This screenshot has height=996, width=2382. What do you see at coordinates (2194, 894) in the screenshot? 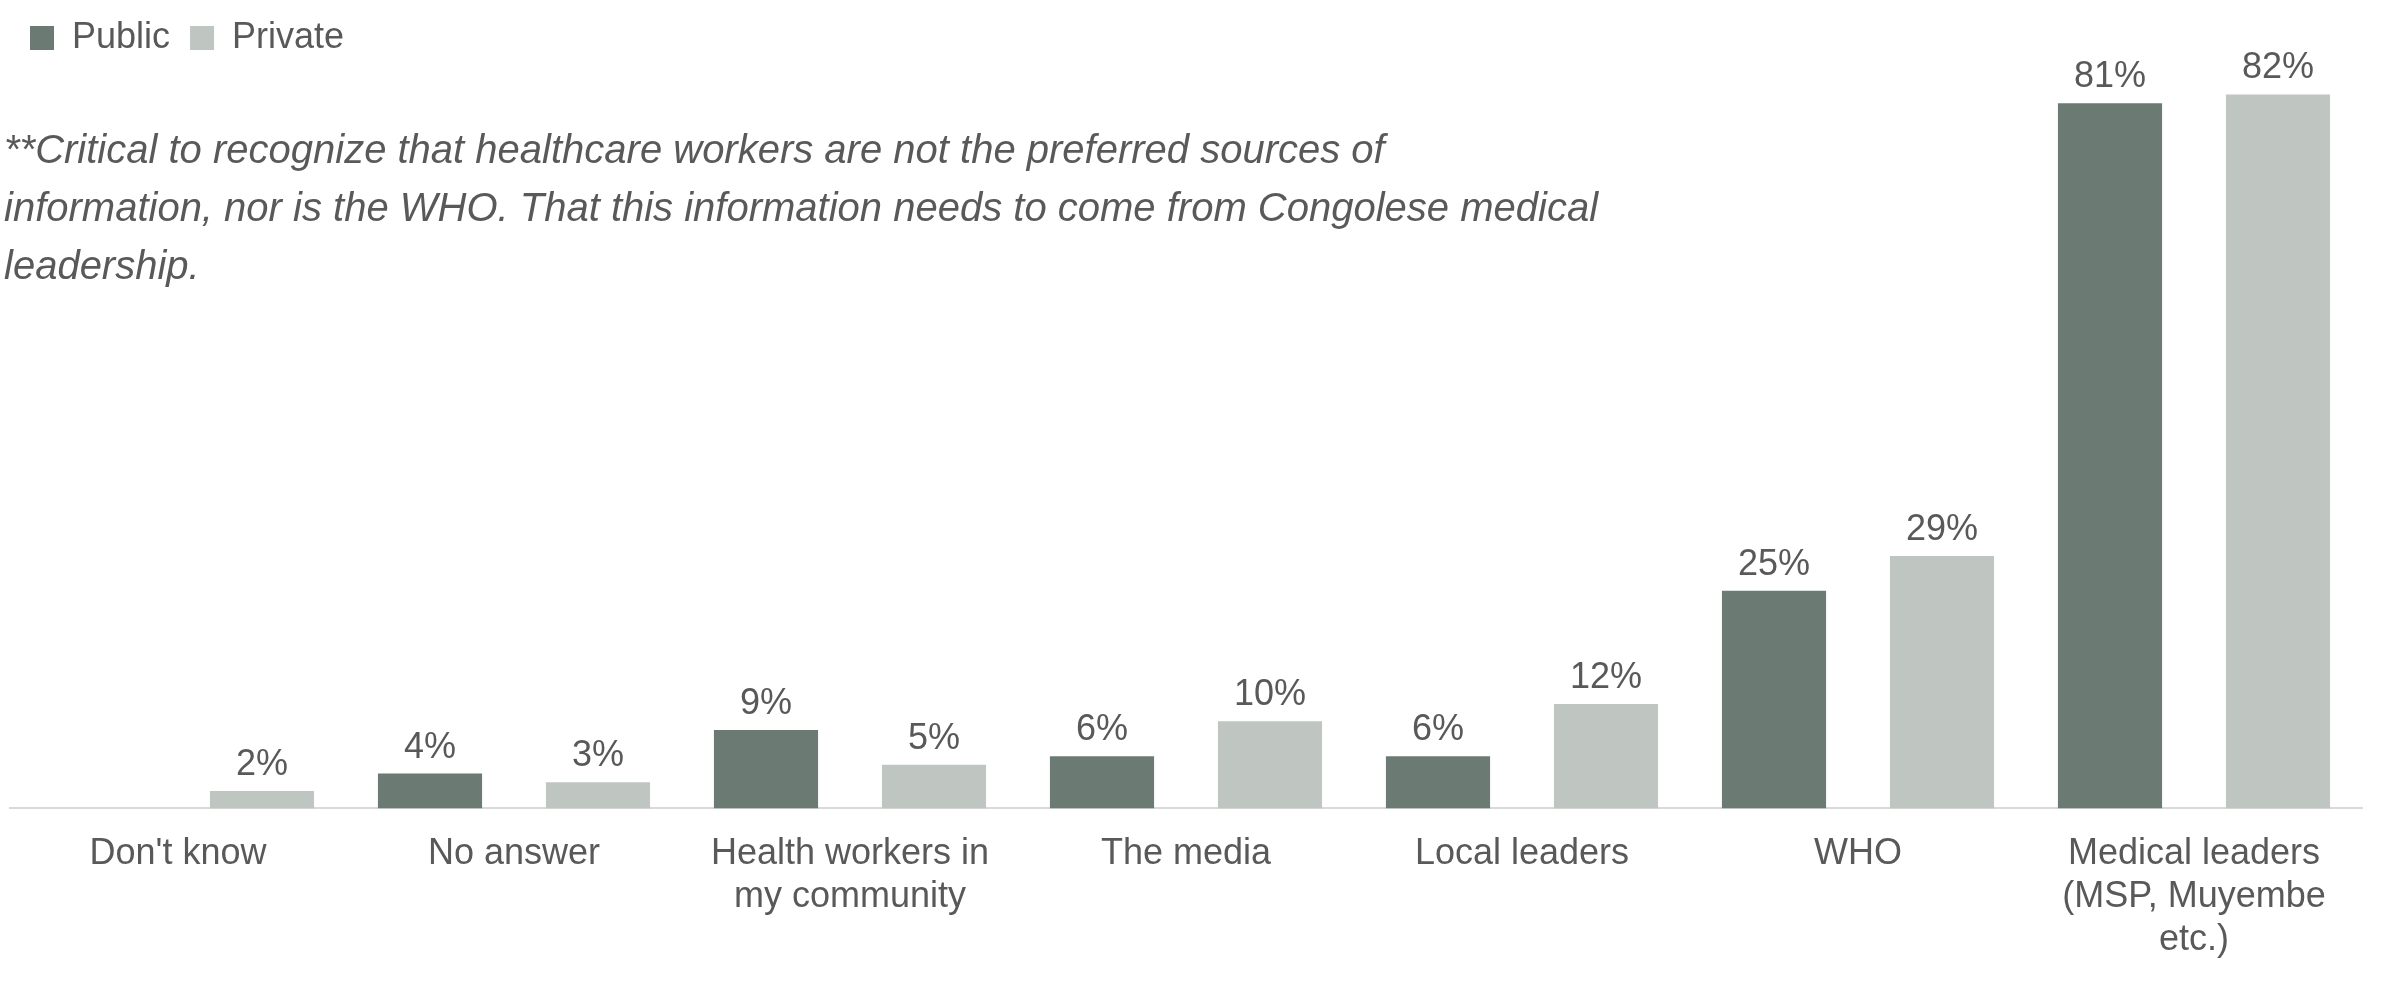
I see `x-tick-label: Medical leaders (MSP, Muyembe etc.)` at bounding box center [2194, 894].